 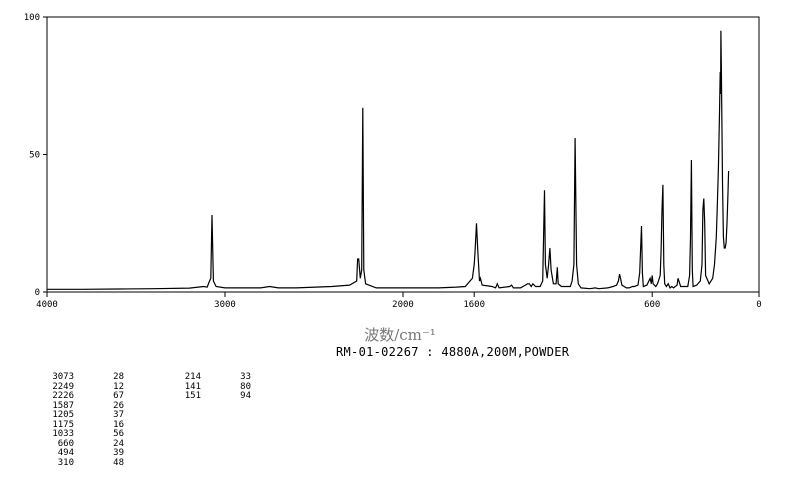 I want to click on sample-subtitle: RM-01-02267 : 4880A,200M,POWDER, so click(x=453, y=352).